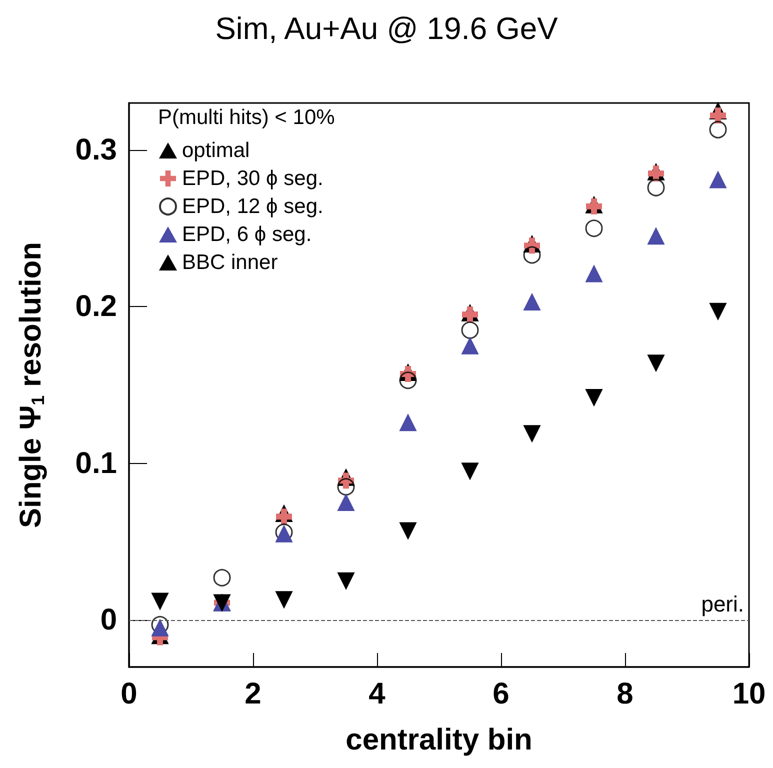  Describe the element at coordinates (439, 740) in the screenshot. I see `x-axis-title: centrality bin` at that location.